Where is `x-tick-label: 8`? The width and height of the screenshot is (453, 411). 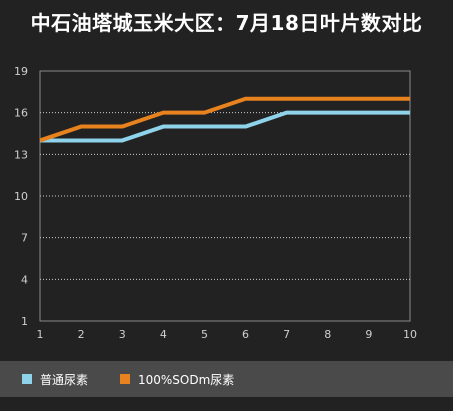
x-tick-label: 8 is located at coordinates (327, 334).